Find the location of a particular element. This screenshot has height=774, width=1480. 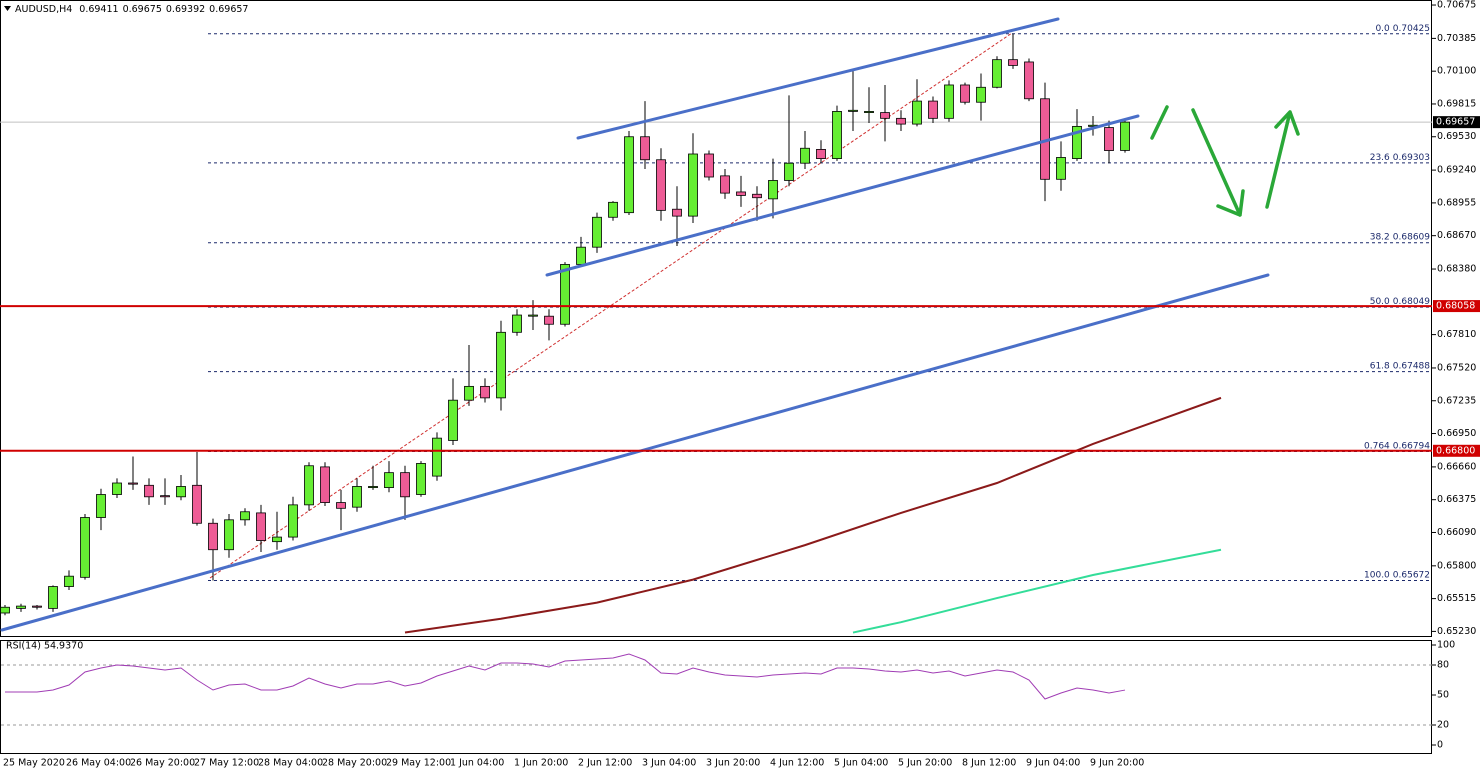

fib-level: 23.6 is located at coordinates (1380, 157).